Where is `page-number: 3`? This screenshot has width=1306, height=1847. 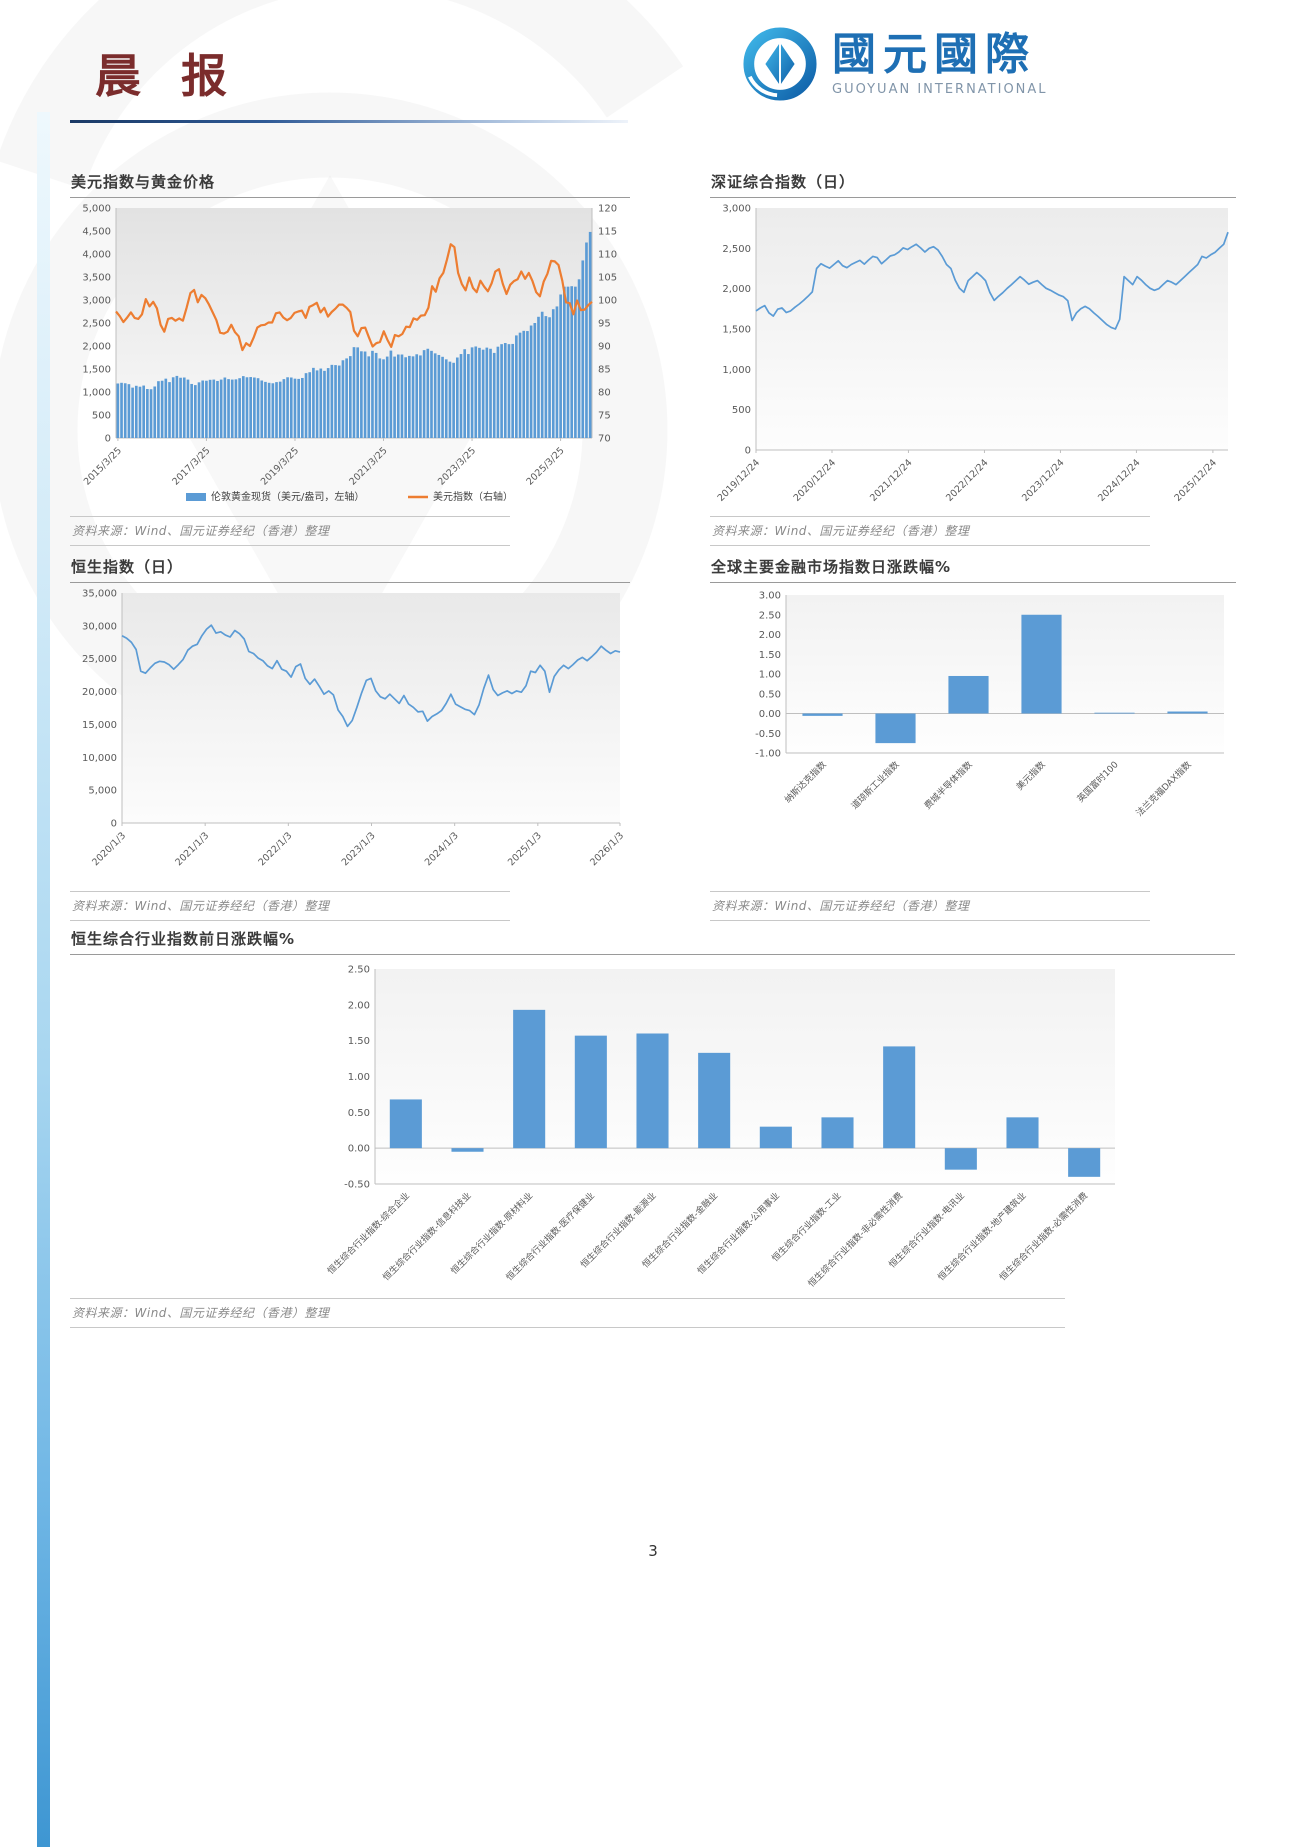 page-number: 3 is located at coordinates (653, 1551).